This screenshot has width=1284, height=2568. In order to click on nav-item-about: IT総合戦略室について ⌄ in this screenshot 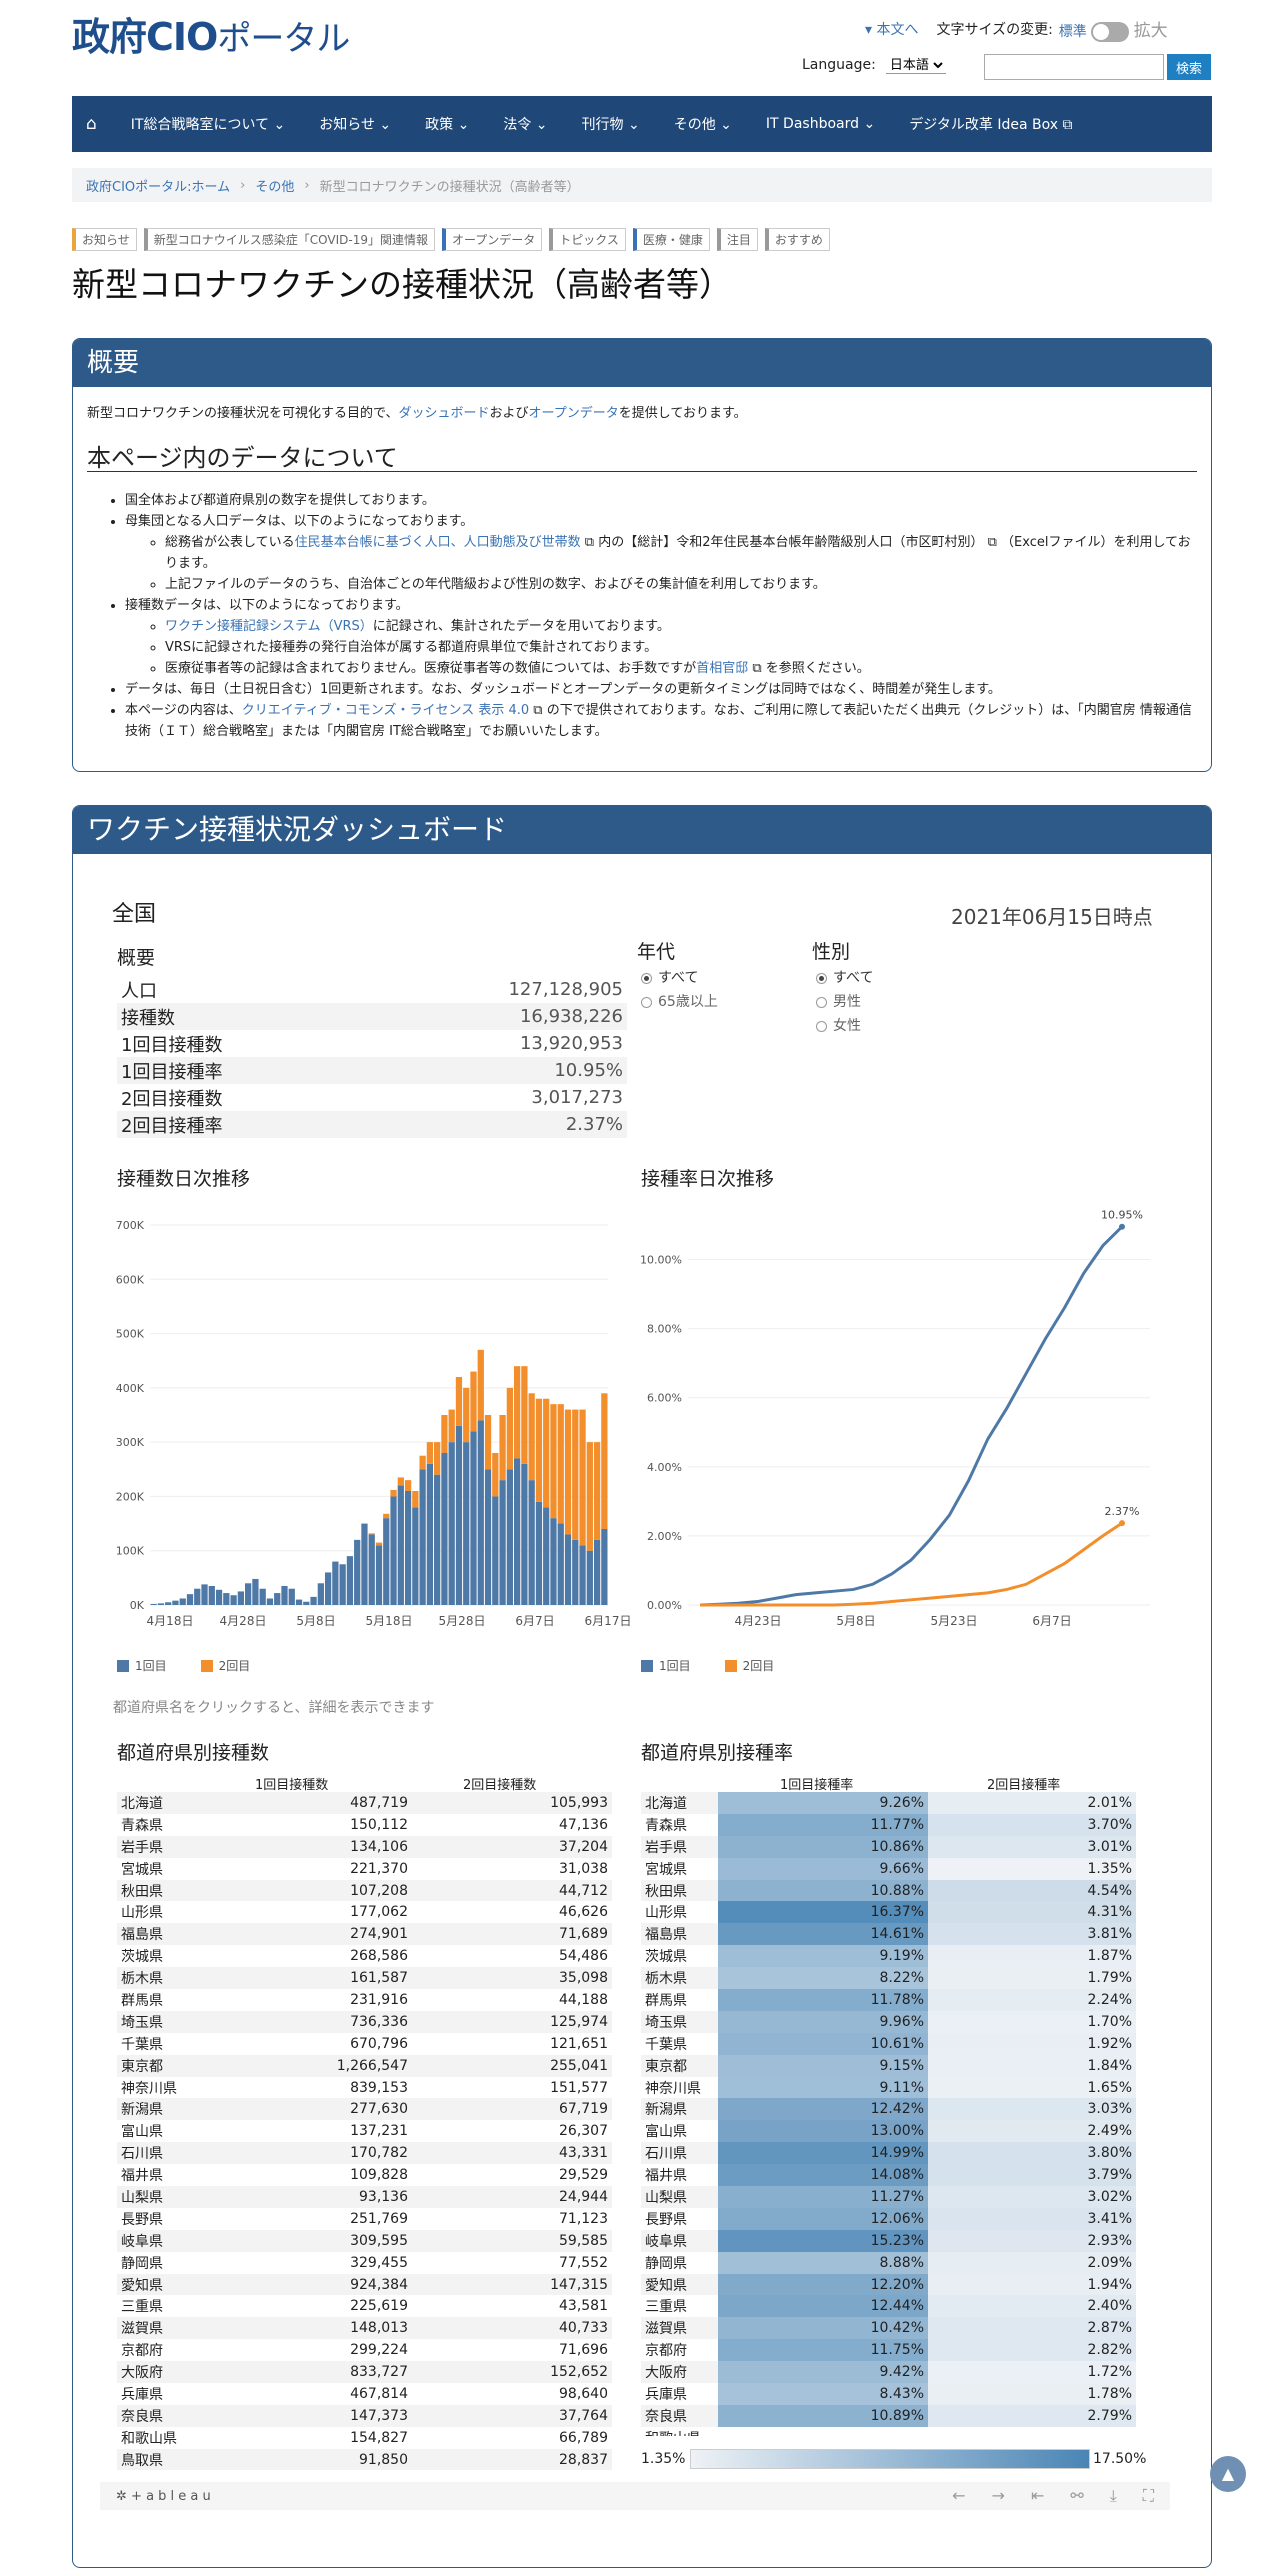, I will do `click(208, 125)`.